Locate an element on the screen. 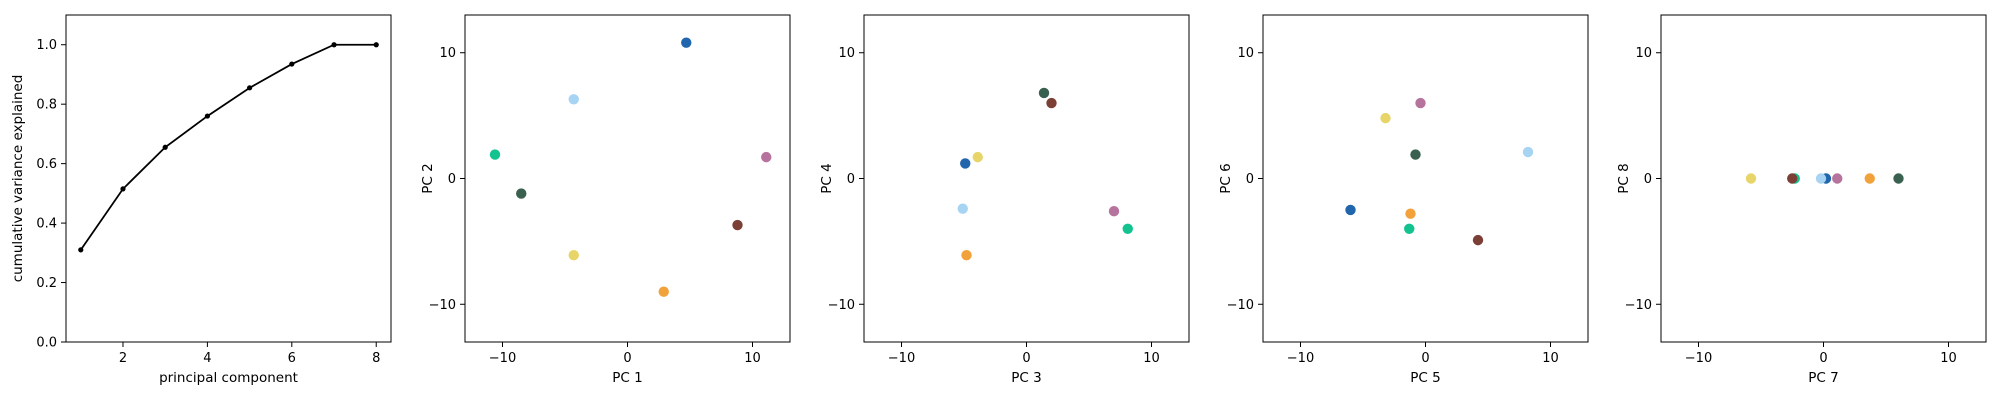  y-tick-label: 0.0 is located at coordinates (46, 343).